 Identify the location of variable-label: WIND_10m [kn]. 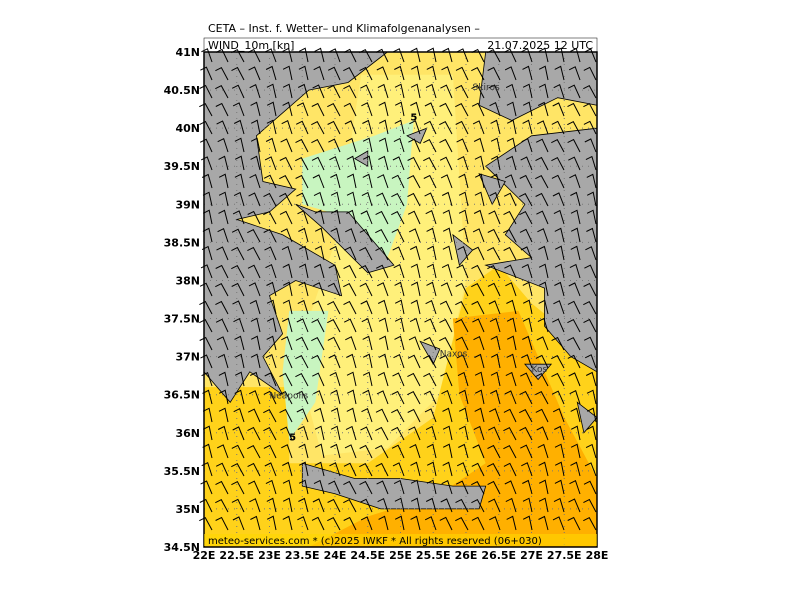
(251, 45).